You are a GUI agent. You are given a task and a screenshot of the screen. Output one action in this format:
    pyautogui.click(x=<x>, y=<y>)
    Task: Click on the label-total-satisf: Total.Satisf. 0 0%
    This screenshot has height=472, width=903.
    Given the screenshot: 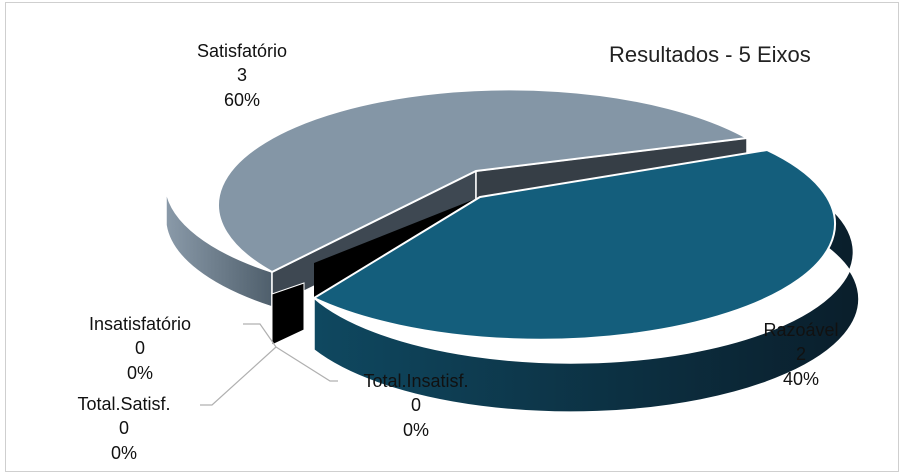 What is the action you would take?
    pyautogui.click(x=123, y=427)
    